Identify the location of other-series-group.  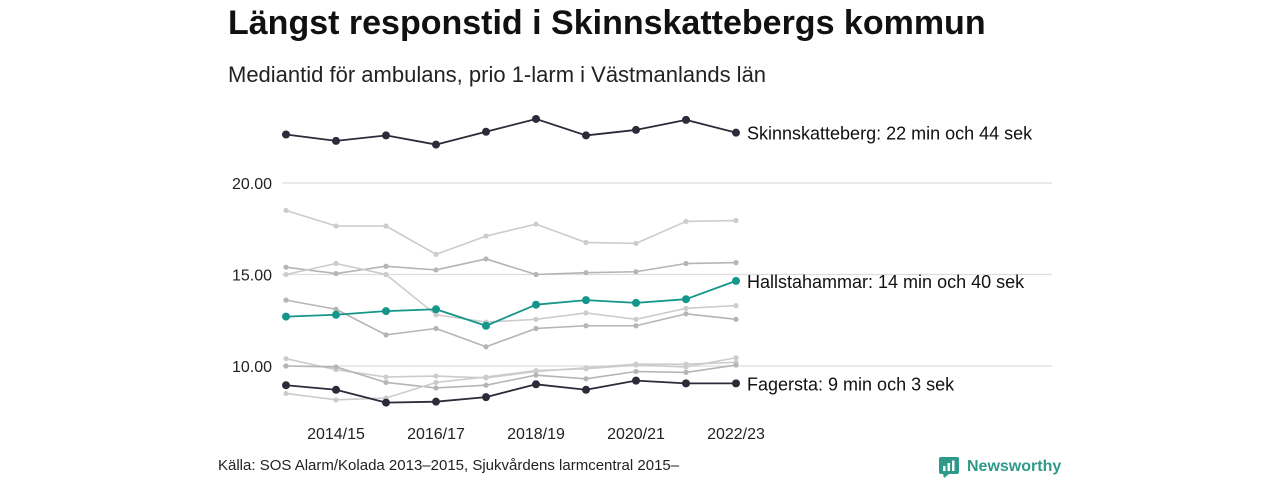
(511, 305).